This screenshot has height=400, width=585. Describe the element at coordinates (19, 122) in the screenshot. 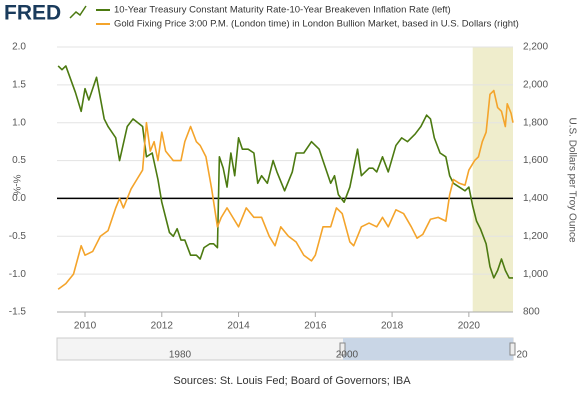

I see `y-tick-label: 1.0` at that location.